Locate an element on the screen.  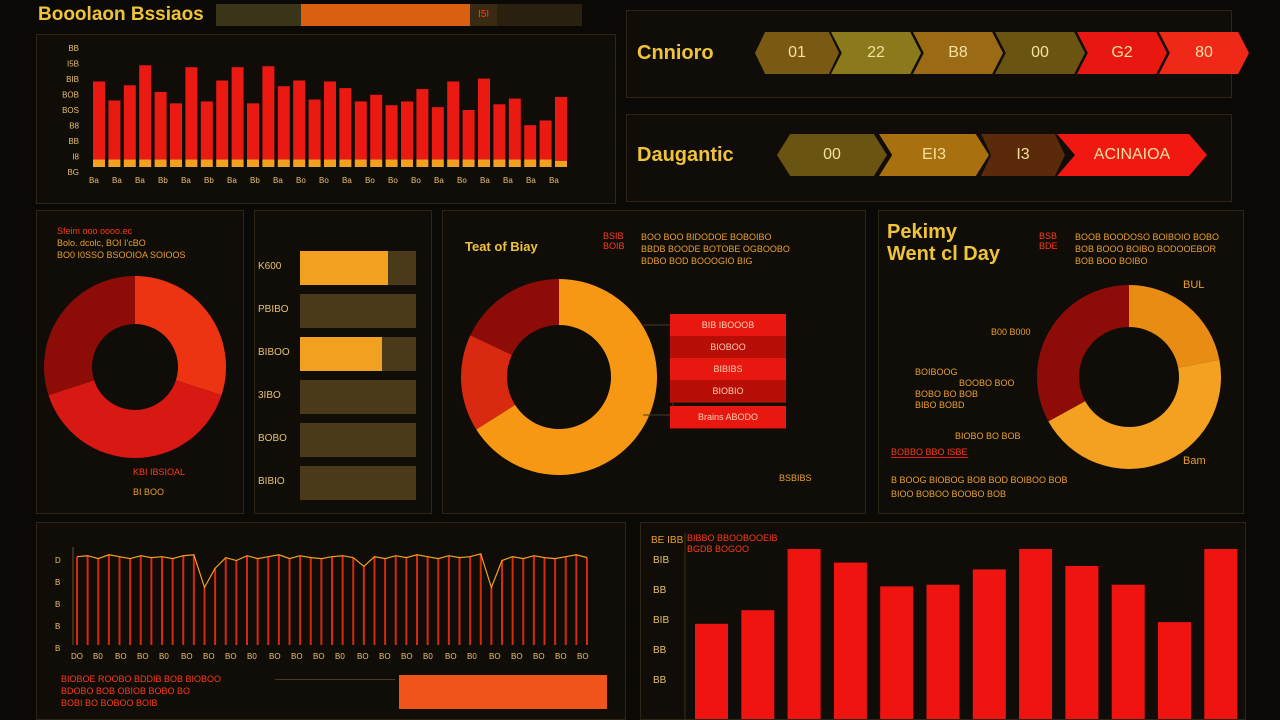
y-tick-label: I8 is located at coordinates (75, 157).